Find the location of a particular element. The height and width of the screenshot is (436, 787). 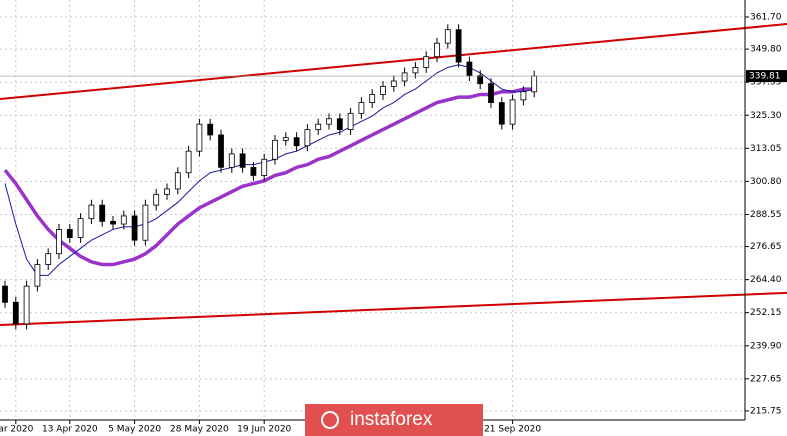

y-tick-label: 325.30 is located at coordinates (766, 116).